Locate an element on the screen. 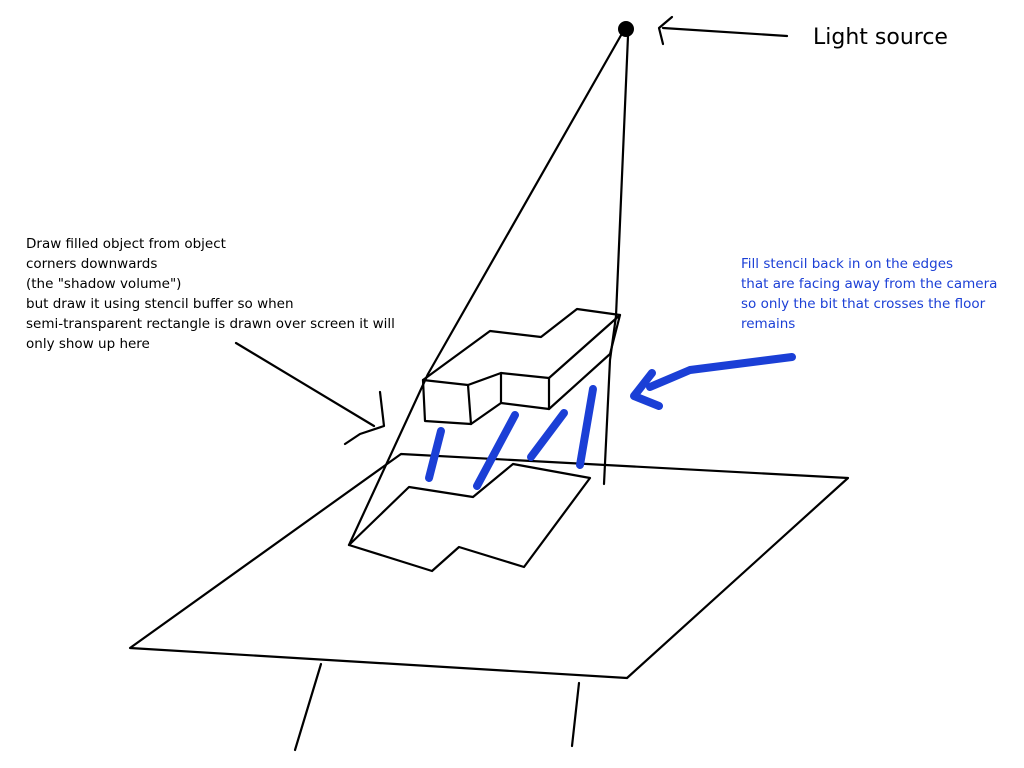 The image size is (1024, 768). light-ray-right is located at coordinates (616, 260).